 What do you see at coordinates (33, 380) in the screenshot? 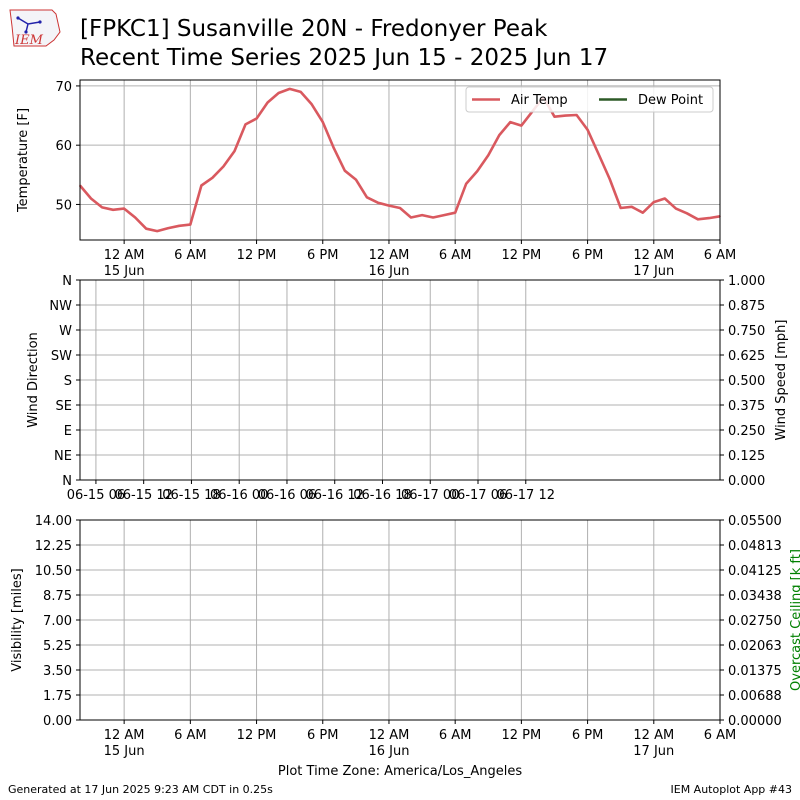
I see `wind-direction-ylabel: Wind Direction` at bounding box center [33, 380].